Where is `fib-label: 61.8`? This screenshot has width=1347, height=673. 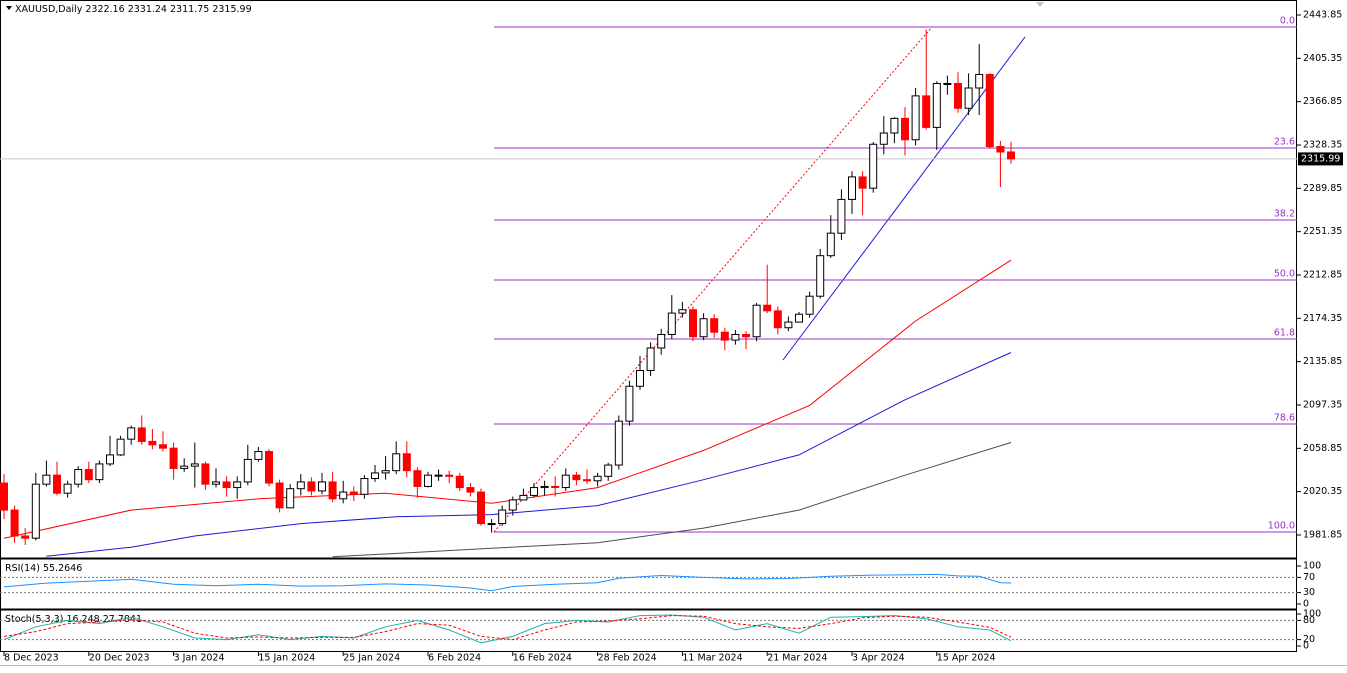 fib-label: 61.8 is located at coordinates (1284, 332).